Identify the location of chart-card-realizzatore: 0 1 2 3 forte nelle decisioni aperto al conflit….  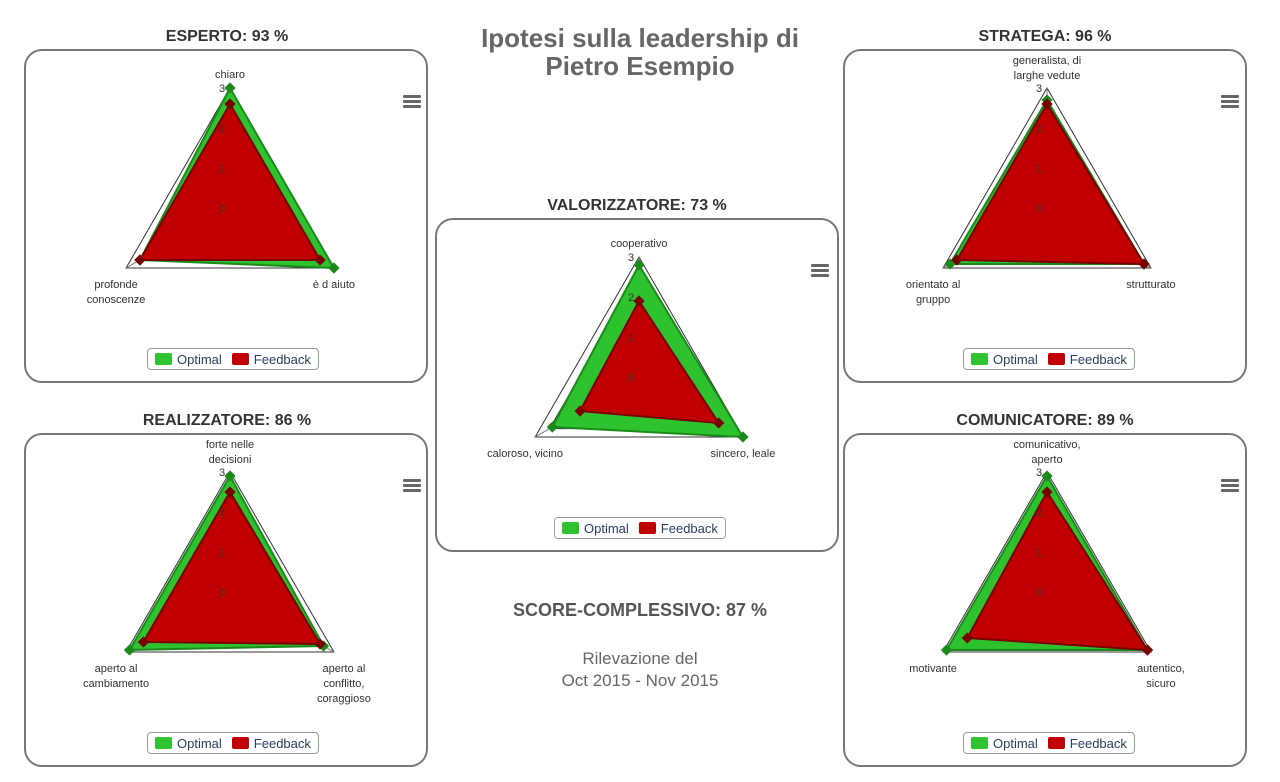
(226, 600).